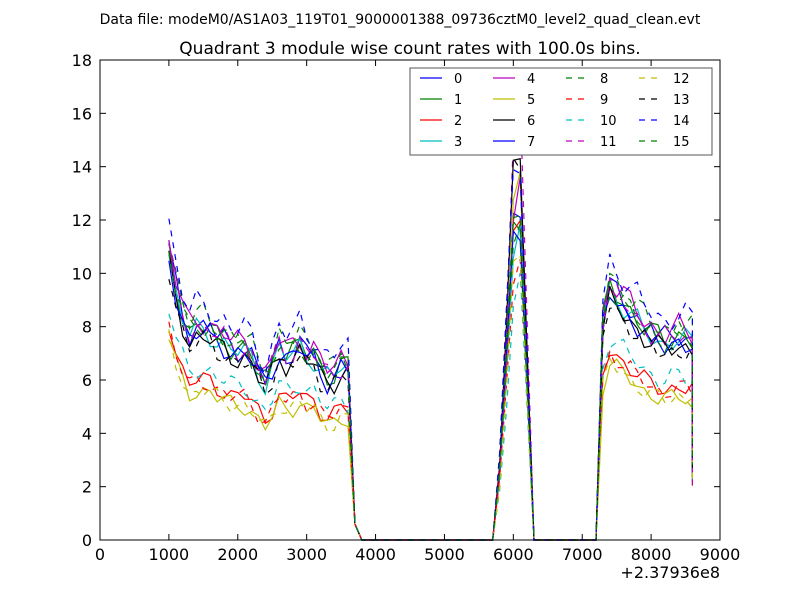 The height and width of the screenshot is (600, 800). What do you see at coordinates (608, 142) in the screenshot?
I see `legend-label: 11` at bounding box center [608, 142].